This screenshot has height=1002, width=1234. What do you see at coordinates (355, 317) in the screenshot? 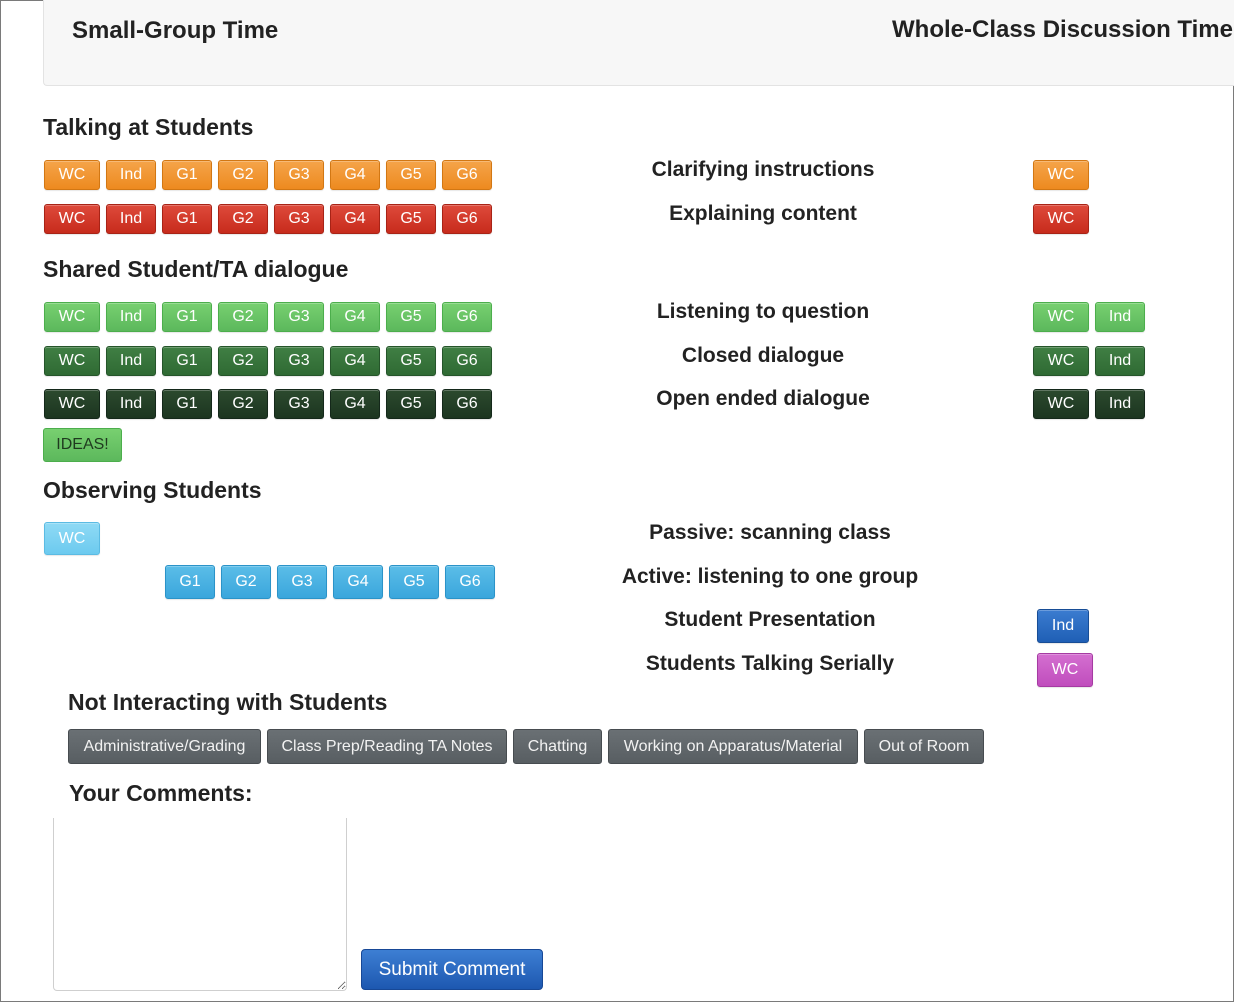
I see `listening-g4-button: G4` at bounding box center [355, 317].